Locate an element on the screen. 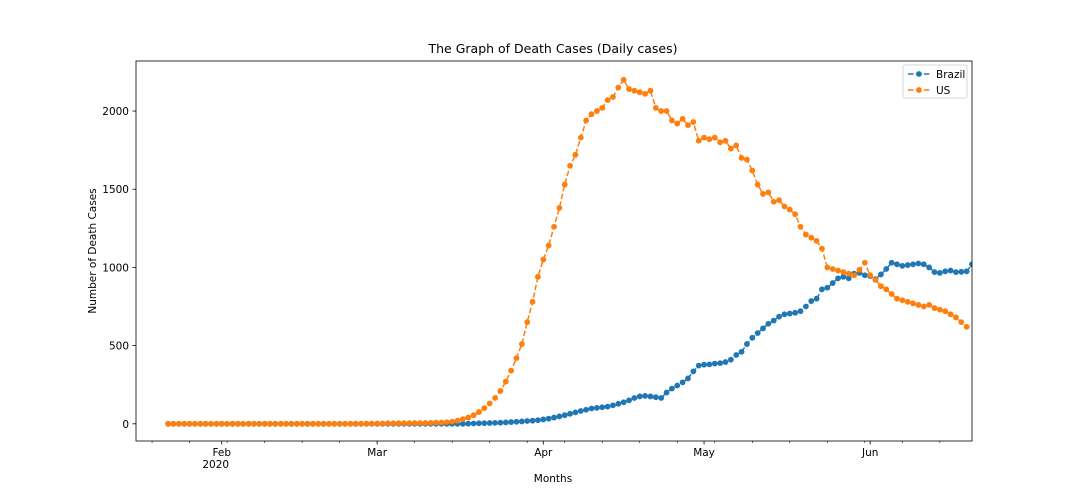 The image size is (1080, 504). y-tick-label: 0 is located at coordinates (125, 425).